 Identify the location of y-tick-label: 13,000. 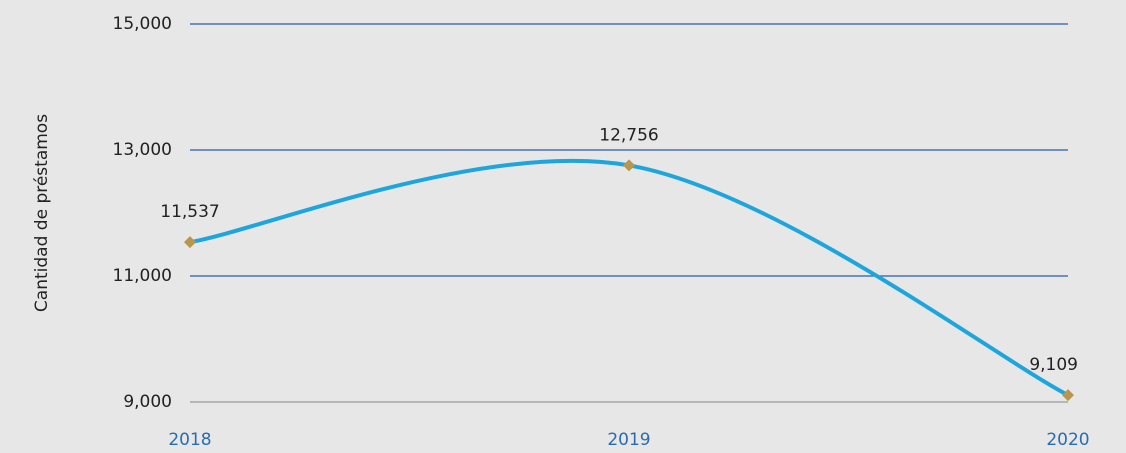
(142, 150).